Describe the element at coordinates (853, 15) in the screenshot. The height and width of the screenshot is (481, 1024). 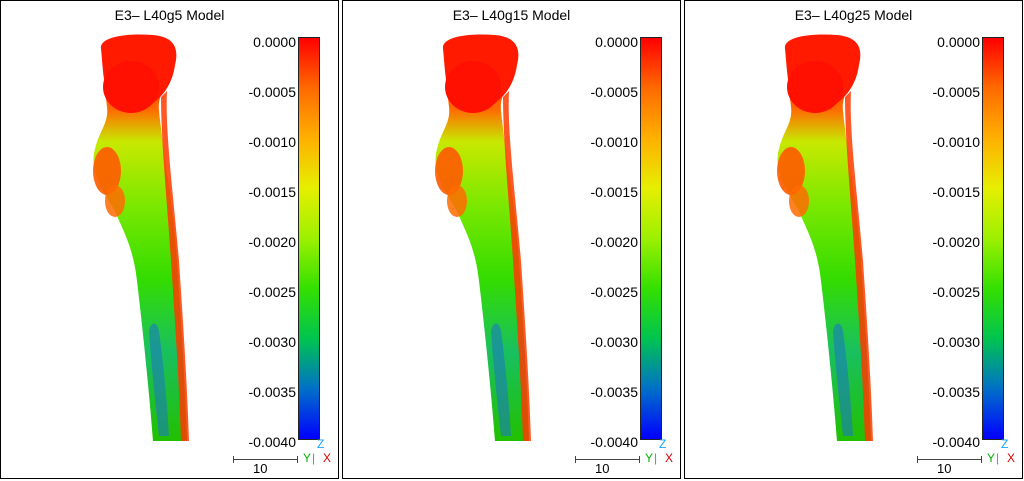
I see `panel-title: E3– L40g25 Model` at that location.